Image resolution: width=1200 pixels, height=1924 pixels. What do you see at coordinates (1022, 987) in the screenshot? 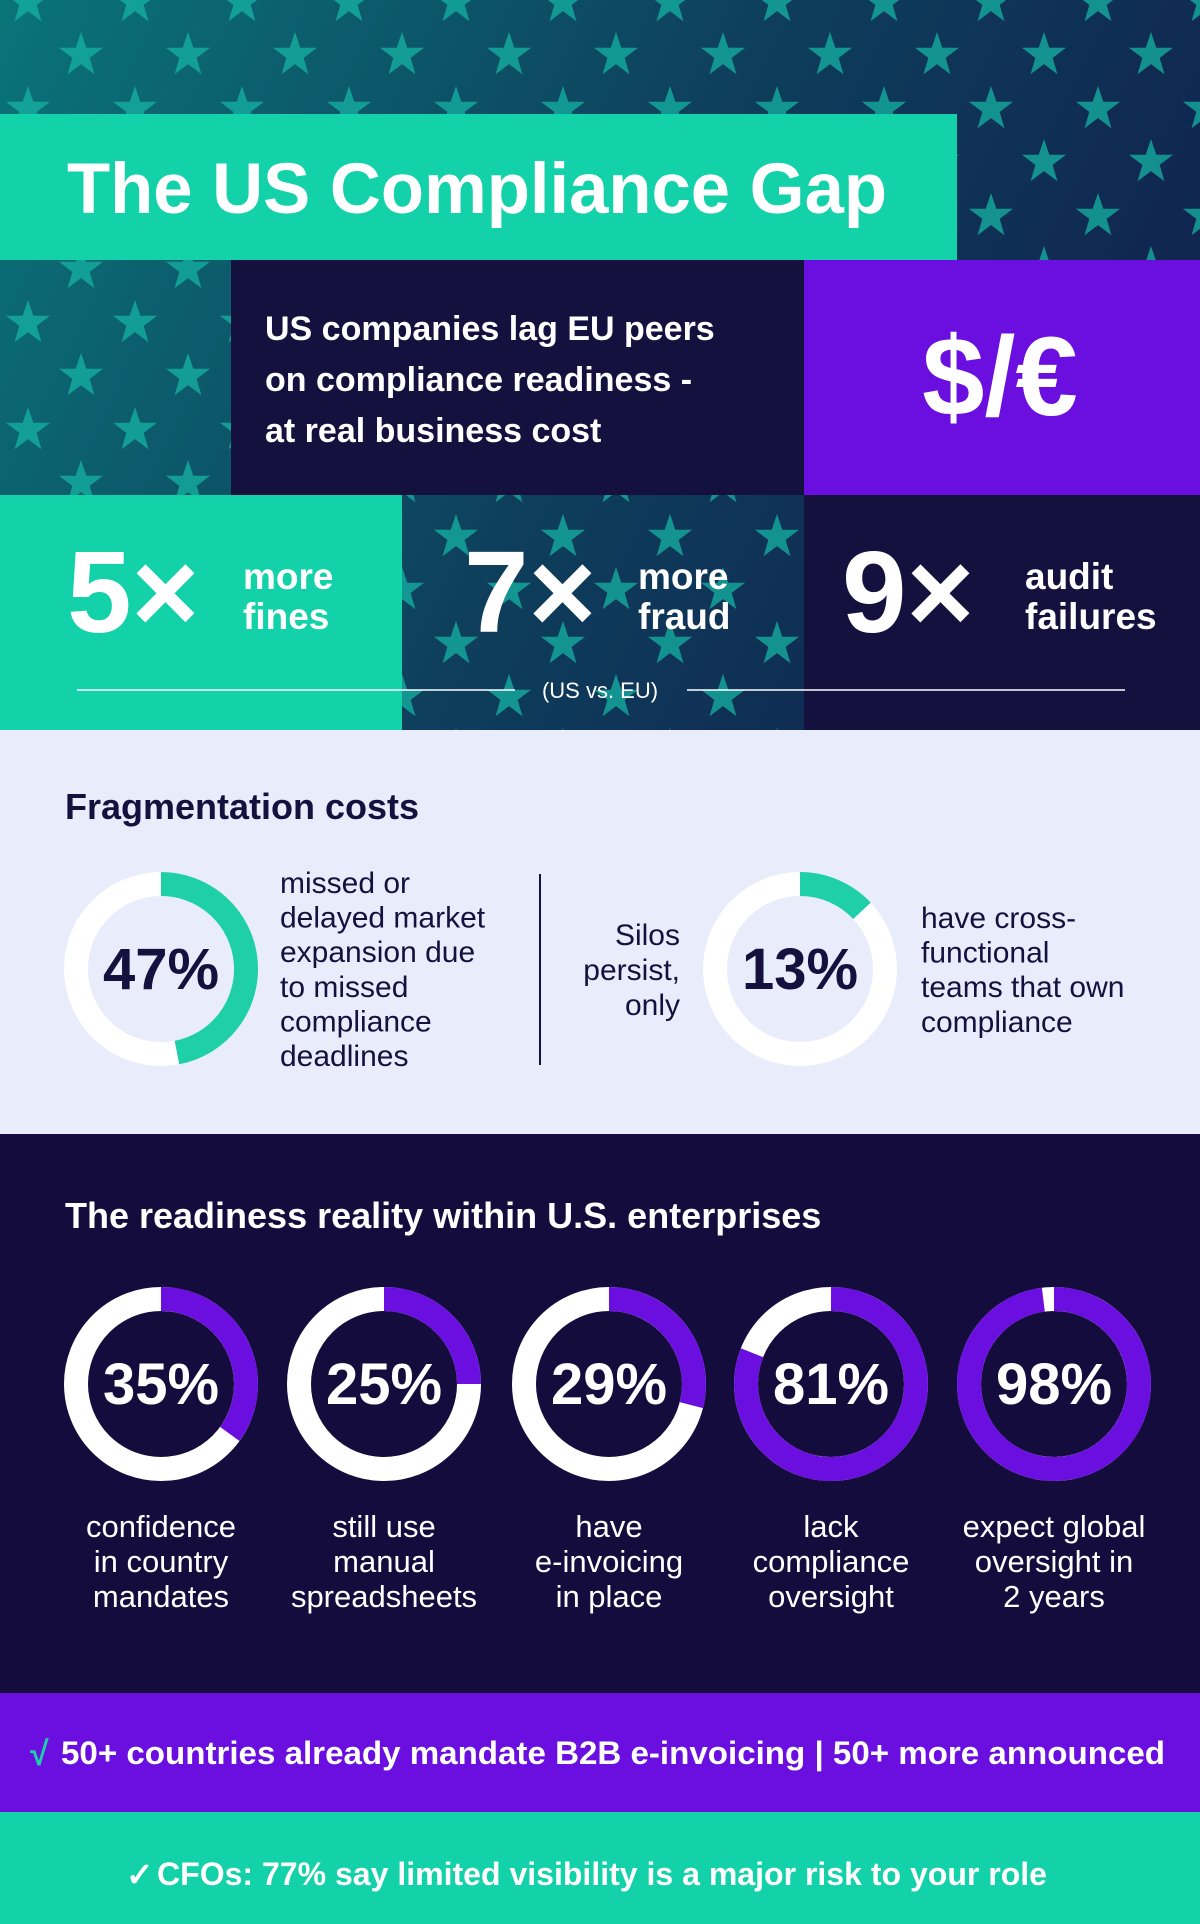
I see `donut-text: teams that own` at bounding box center [1022, 987].